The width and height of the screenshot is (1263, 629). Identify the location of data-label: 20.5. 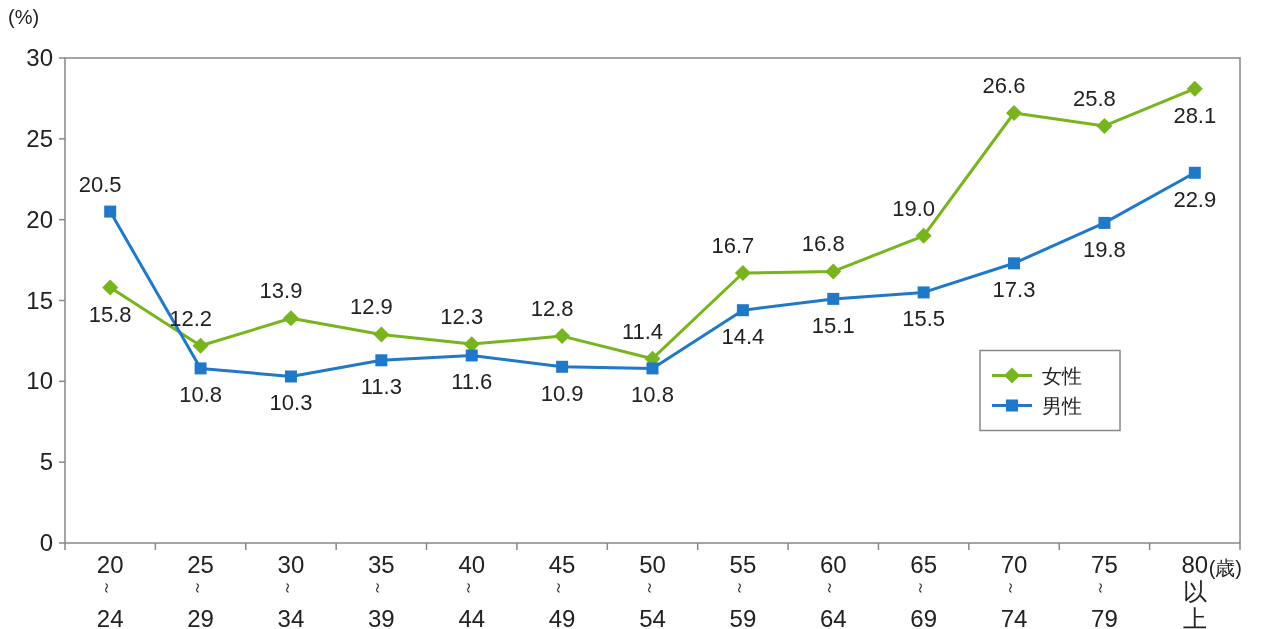
(100, 184).